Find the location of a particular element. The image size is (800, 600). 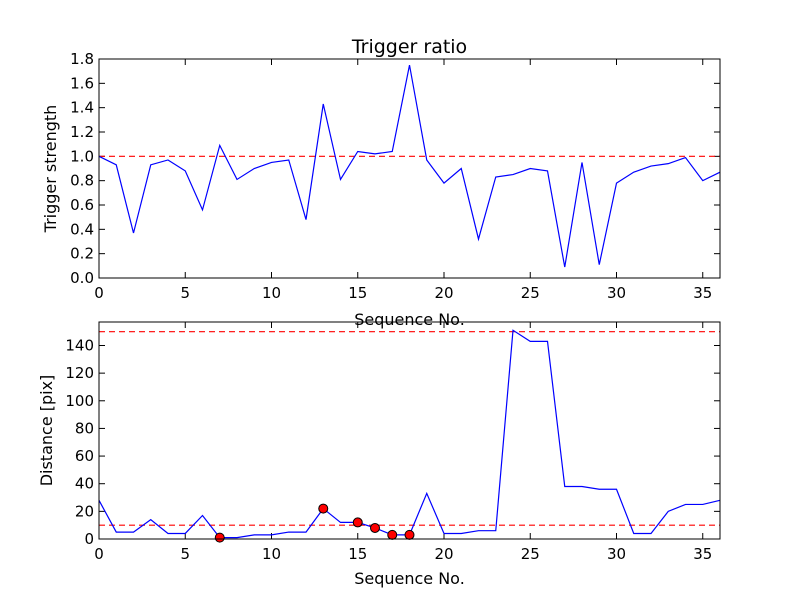

y-tick-label: 0.2 is located at coordinates (82, 254).